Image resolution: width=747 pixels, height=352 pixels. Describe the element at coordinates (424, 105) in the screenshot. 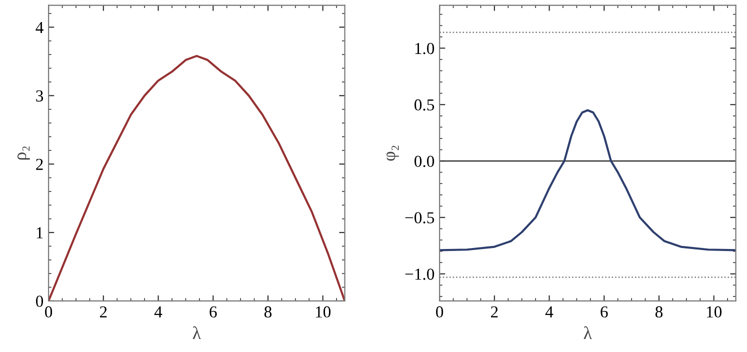

I see `y-tick-label: 0.5` at that location.